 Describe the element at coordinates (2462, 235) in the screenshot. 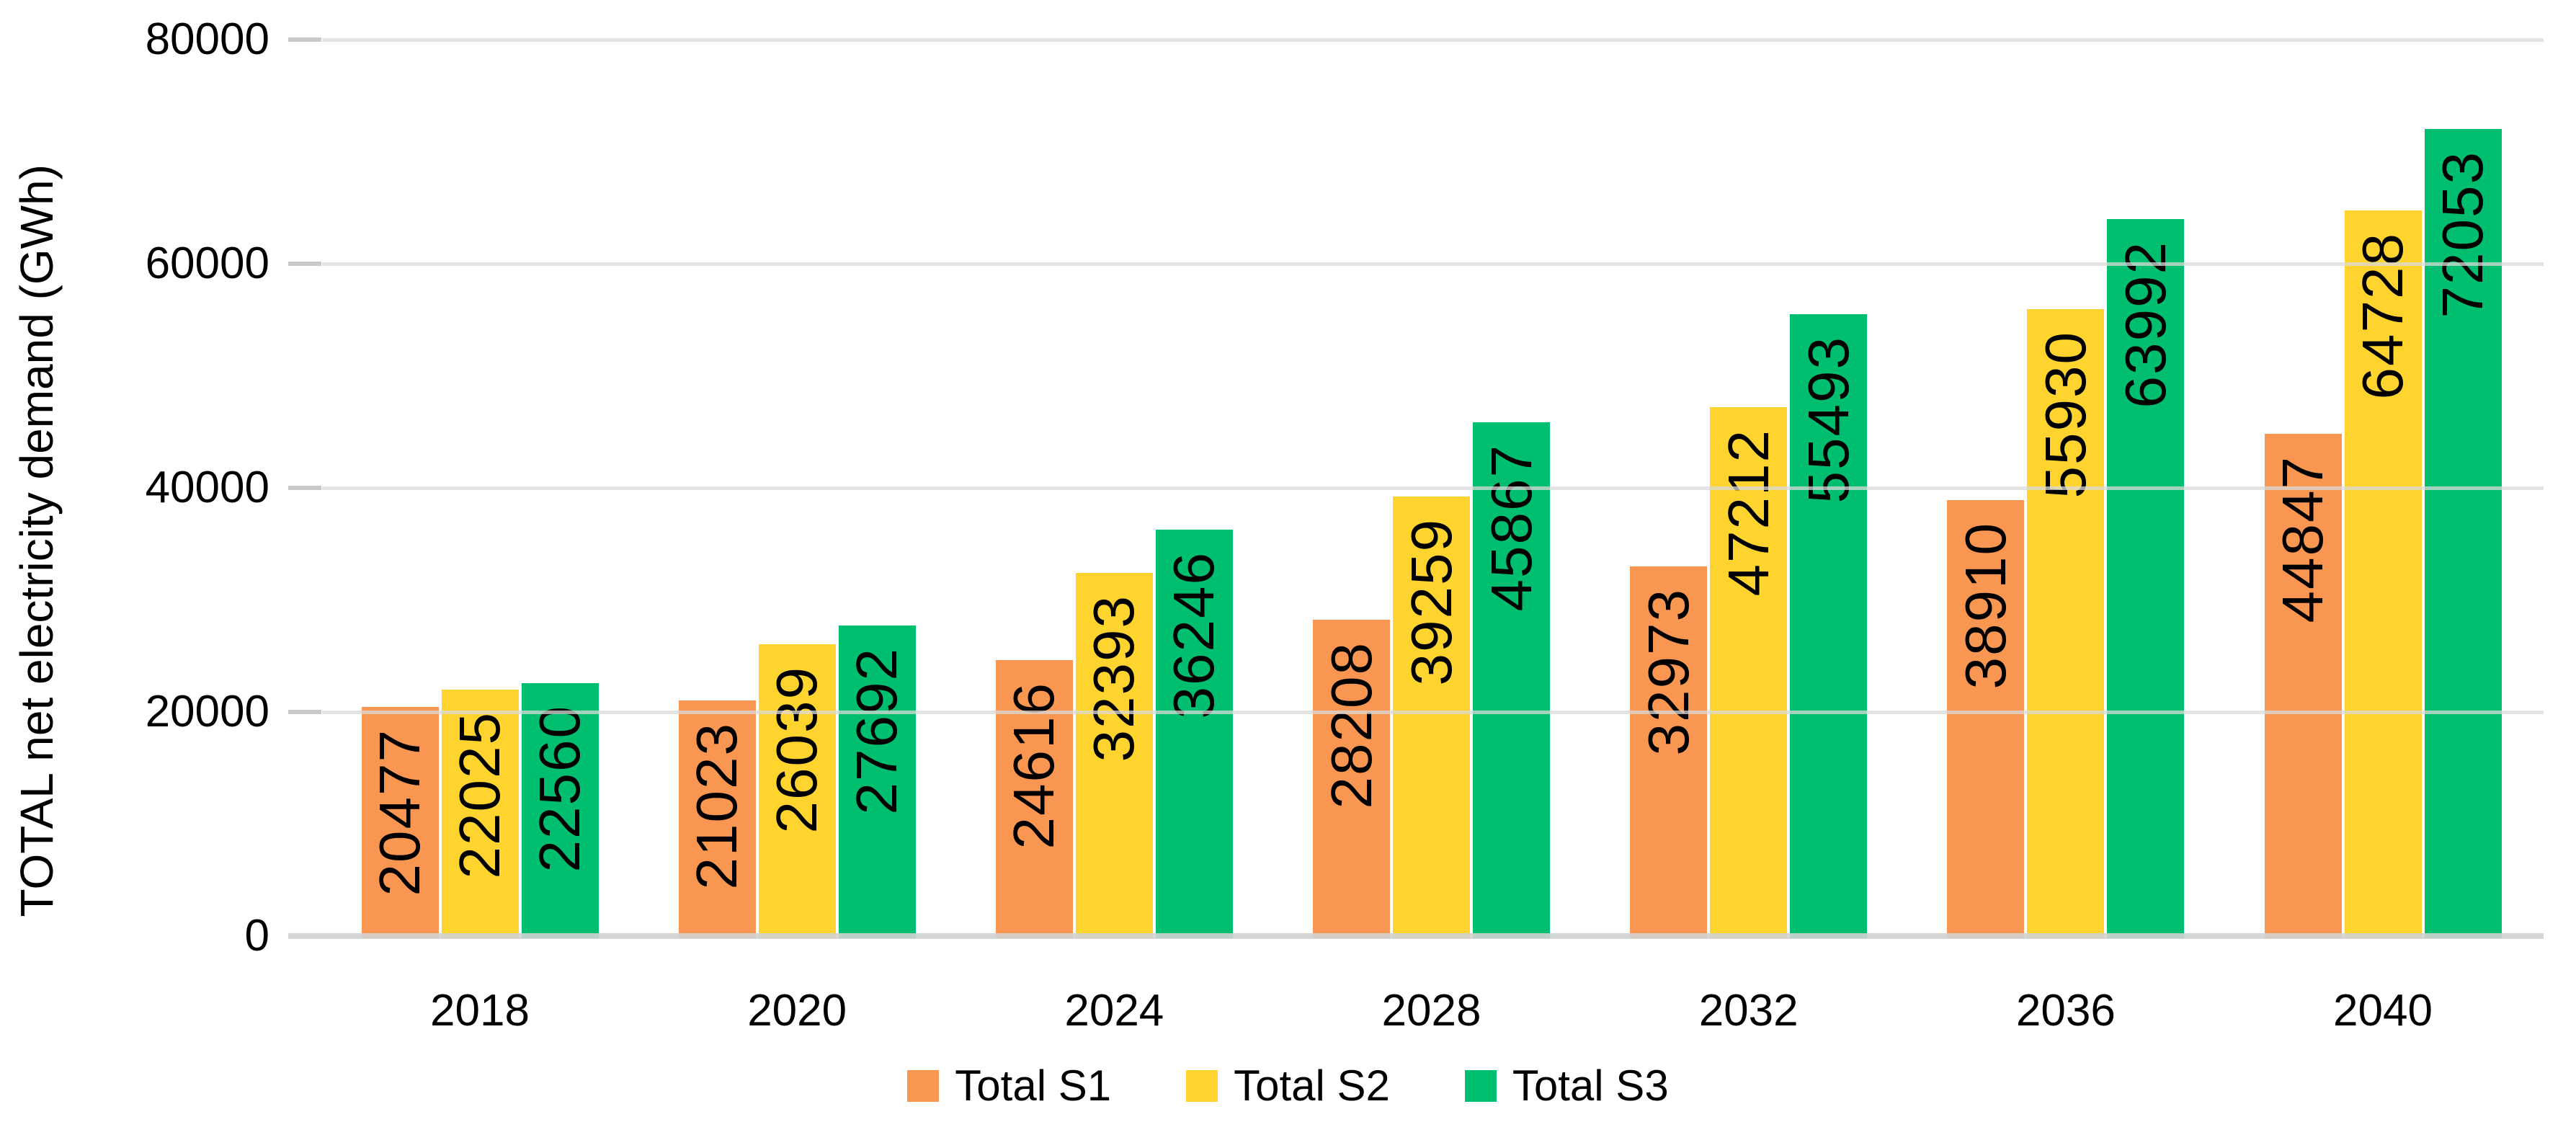

I see `bar-value-label: 72053` at that location.